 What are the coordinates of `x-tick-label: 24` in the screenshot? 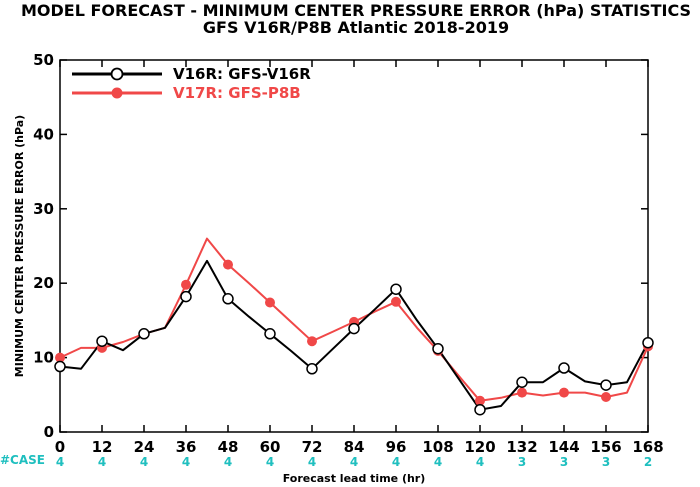 It's located at (144, 447).